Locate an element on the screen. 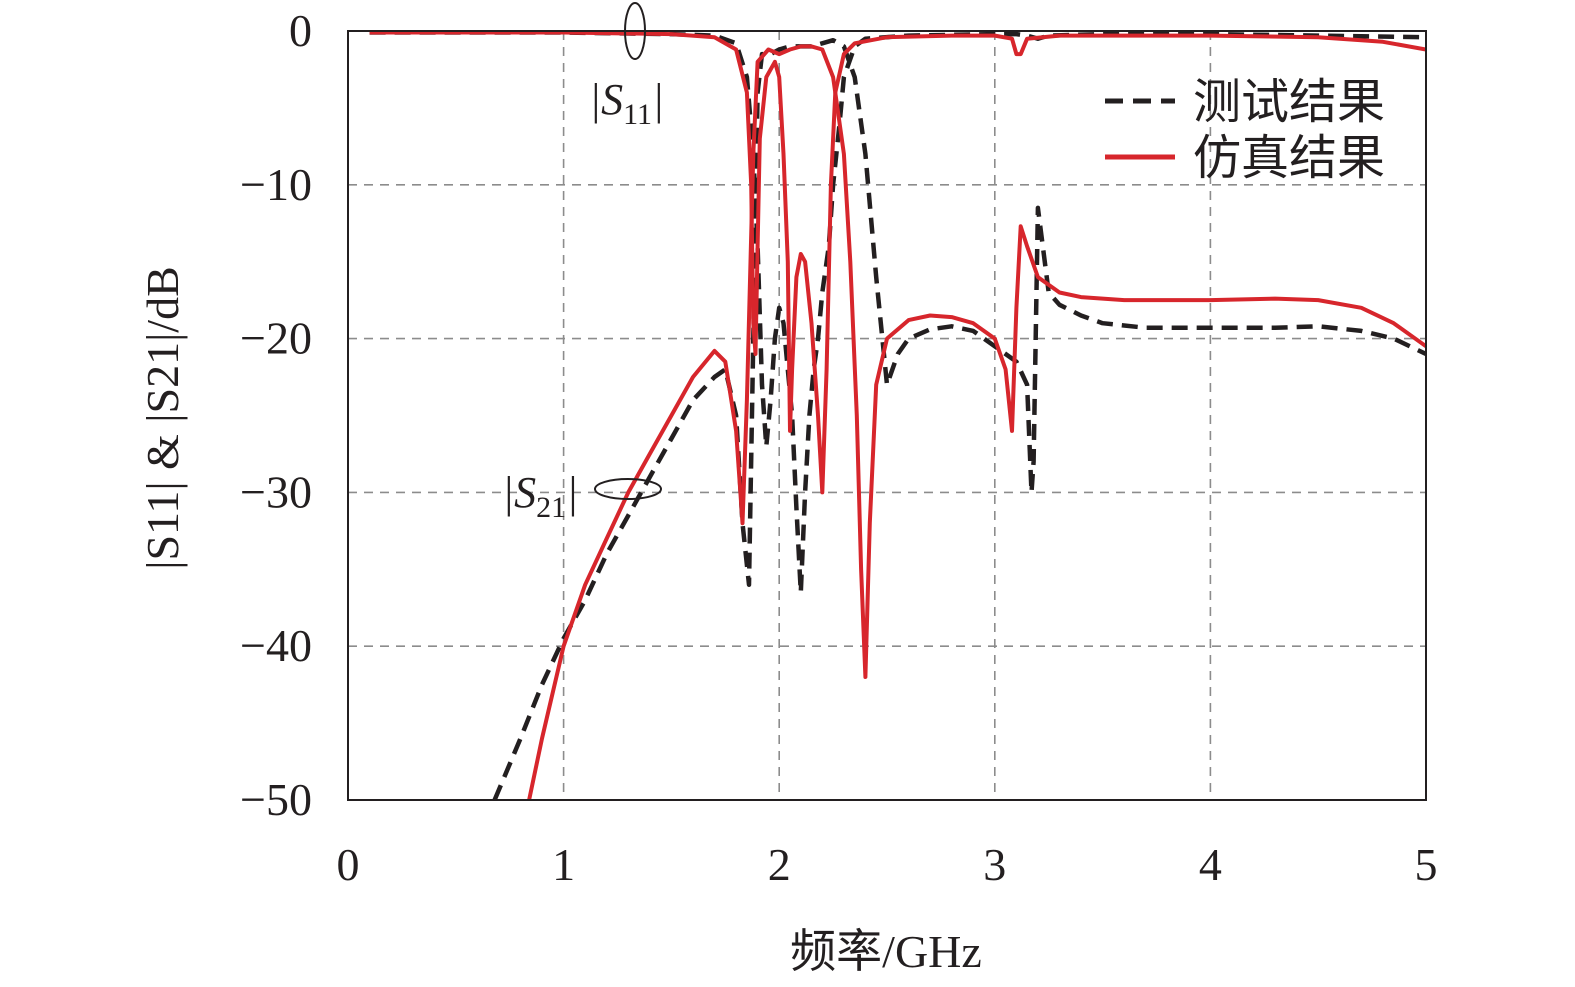  x-axis-label: 频率/GHz is located at coordinates (886, 951).